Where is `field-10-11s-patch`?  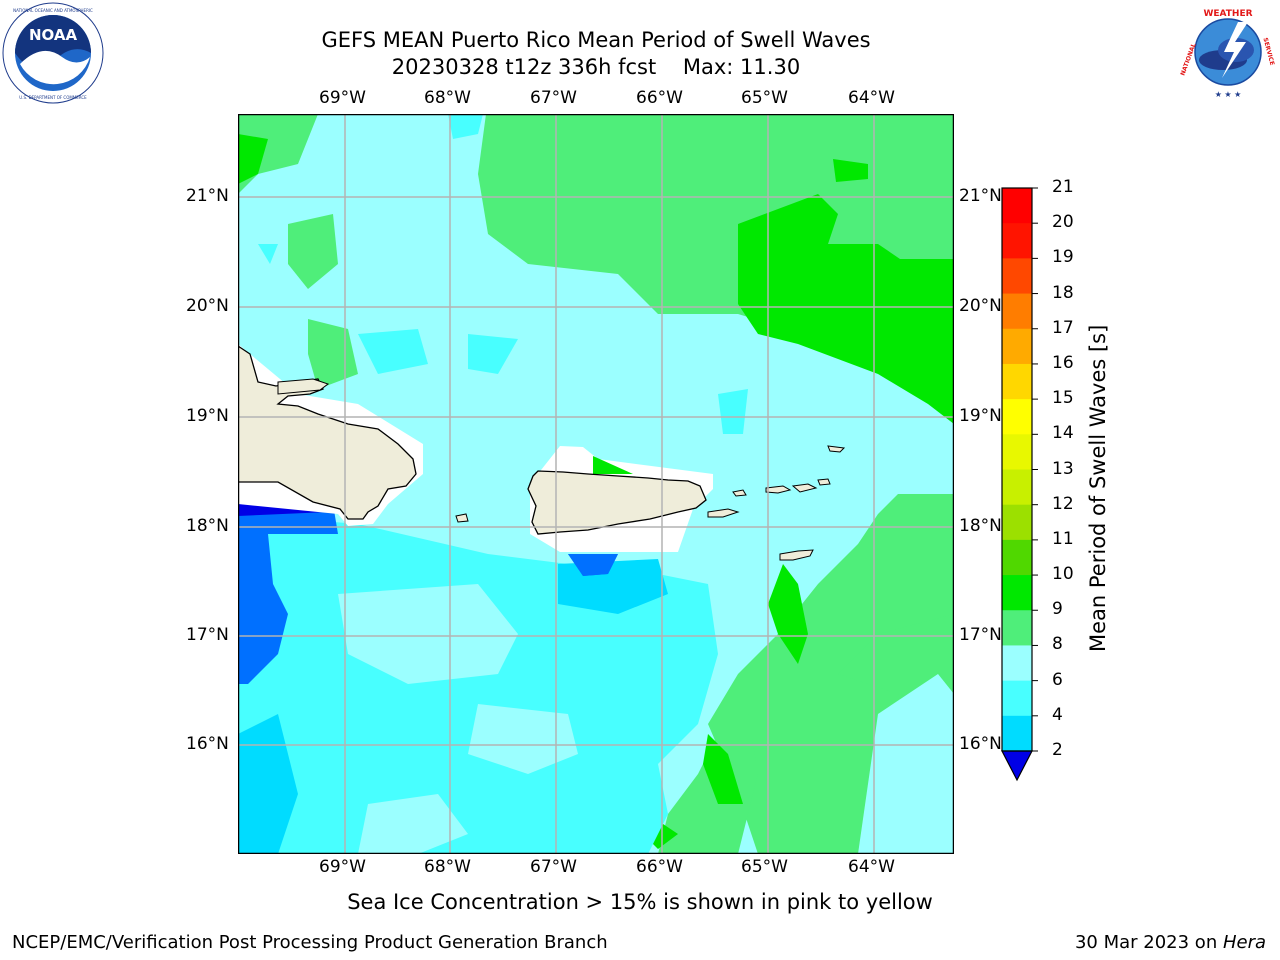
field-10-11s-patch is located at coordinates (850, 170).